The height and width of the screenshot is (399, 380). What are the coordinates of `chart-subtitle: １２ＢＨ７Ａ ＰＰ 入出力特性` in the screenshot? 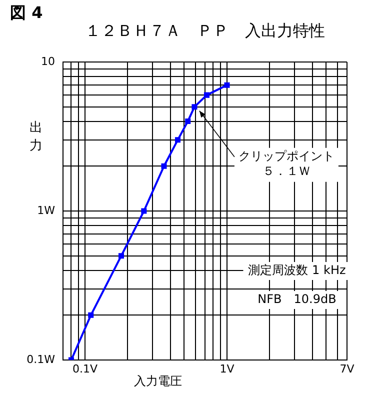 It's located at (205, 30).